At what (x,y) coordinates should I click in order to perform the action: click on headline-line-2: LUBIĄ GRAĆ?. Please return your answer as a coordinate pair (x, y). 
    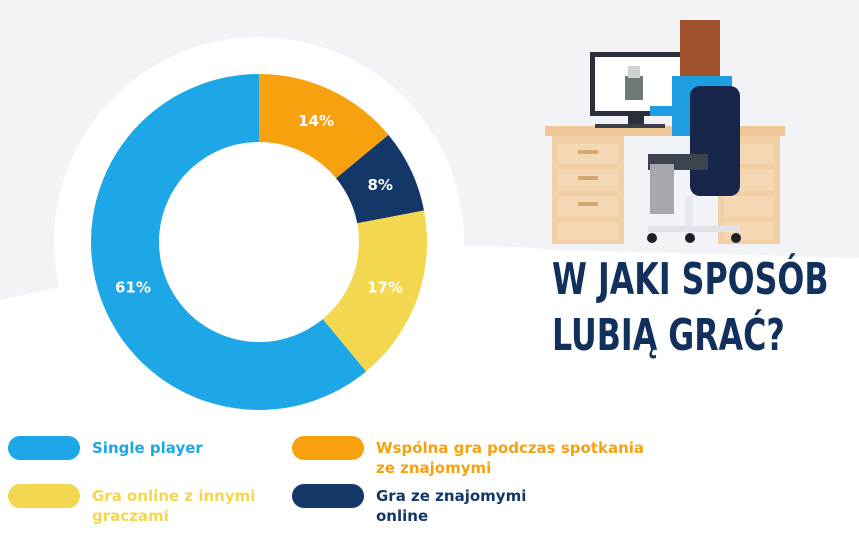
    Looking at the image, I should click on (668, 335).